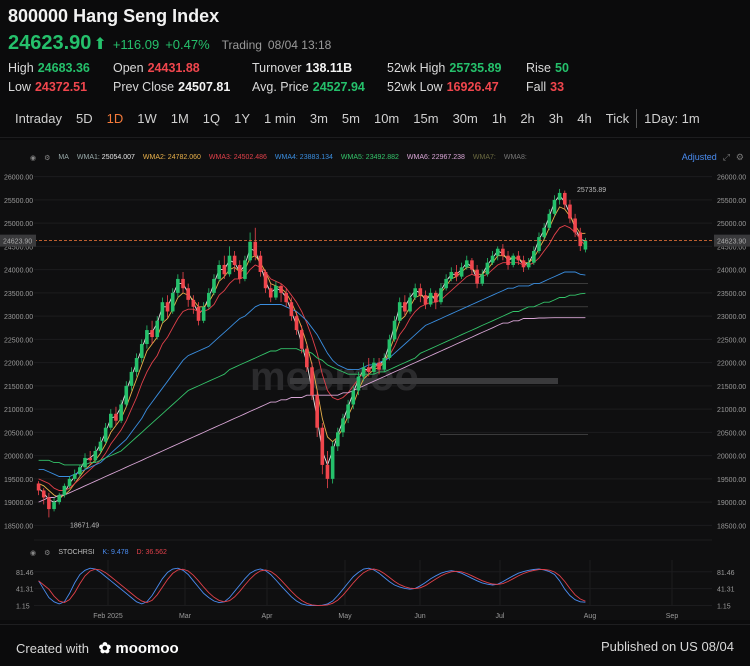  Describe the element at coordinates (465, 118) in the screenshot. I see `tab-30m: 30m` at that location.